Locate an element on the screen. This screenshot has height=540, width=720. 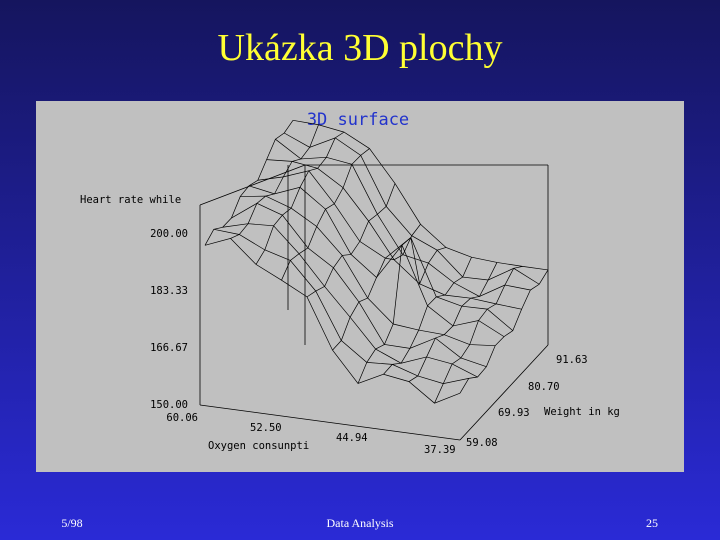
chart-title: 3D surface is located at coordinates (358, 120).